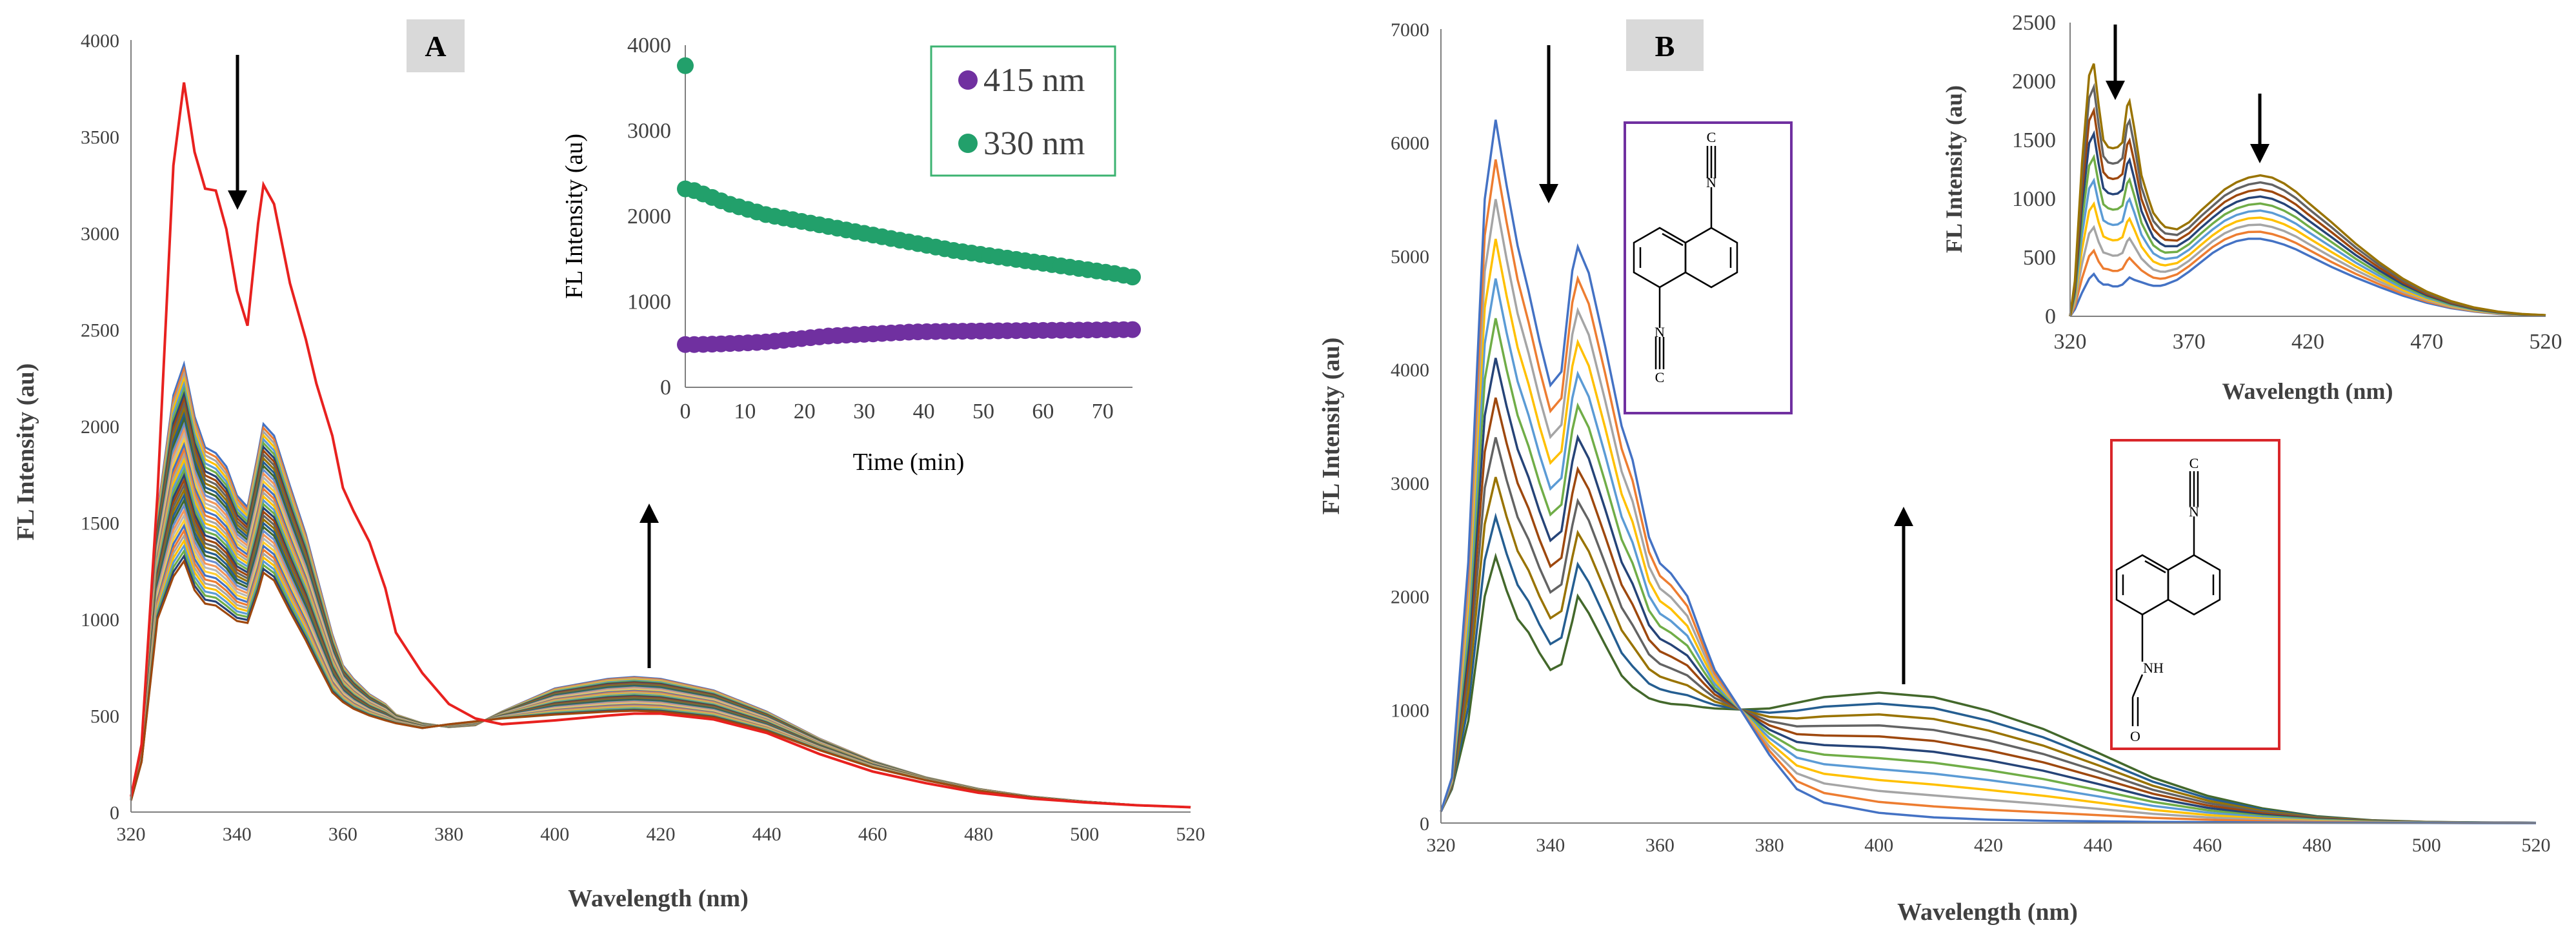  I want to click on inset-b-x-tick-label: 470, so click(2426, 342).